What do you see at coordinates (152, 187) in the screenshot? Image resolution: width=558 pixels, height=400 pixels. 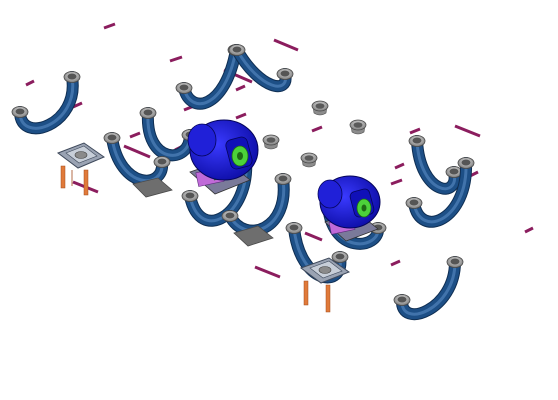 I see `base-plate-left` at bounding box center [152, 187].